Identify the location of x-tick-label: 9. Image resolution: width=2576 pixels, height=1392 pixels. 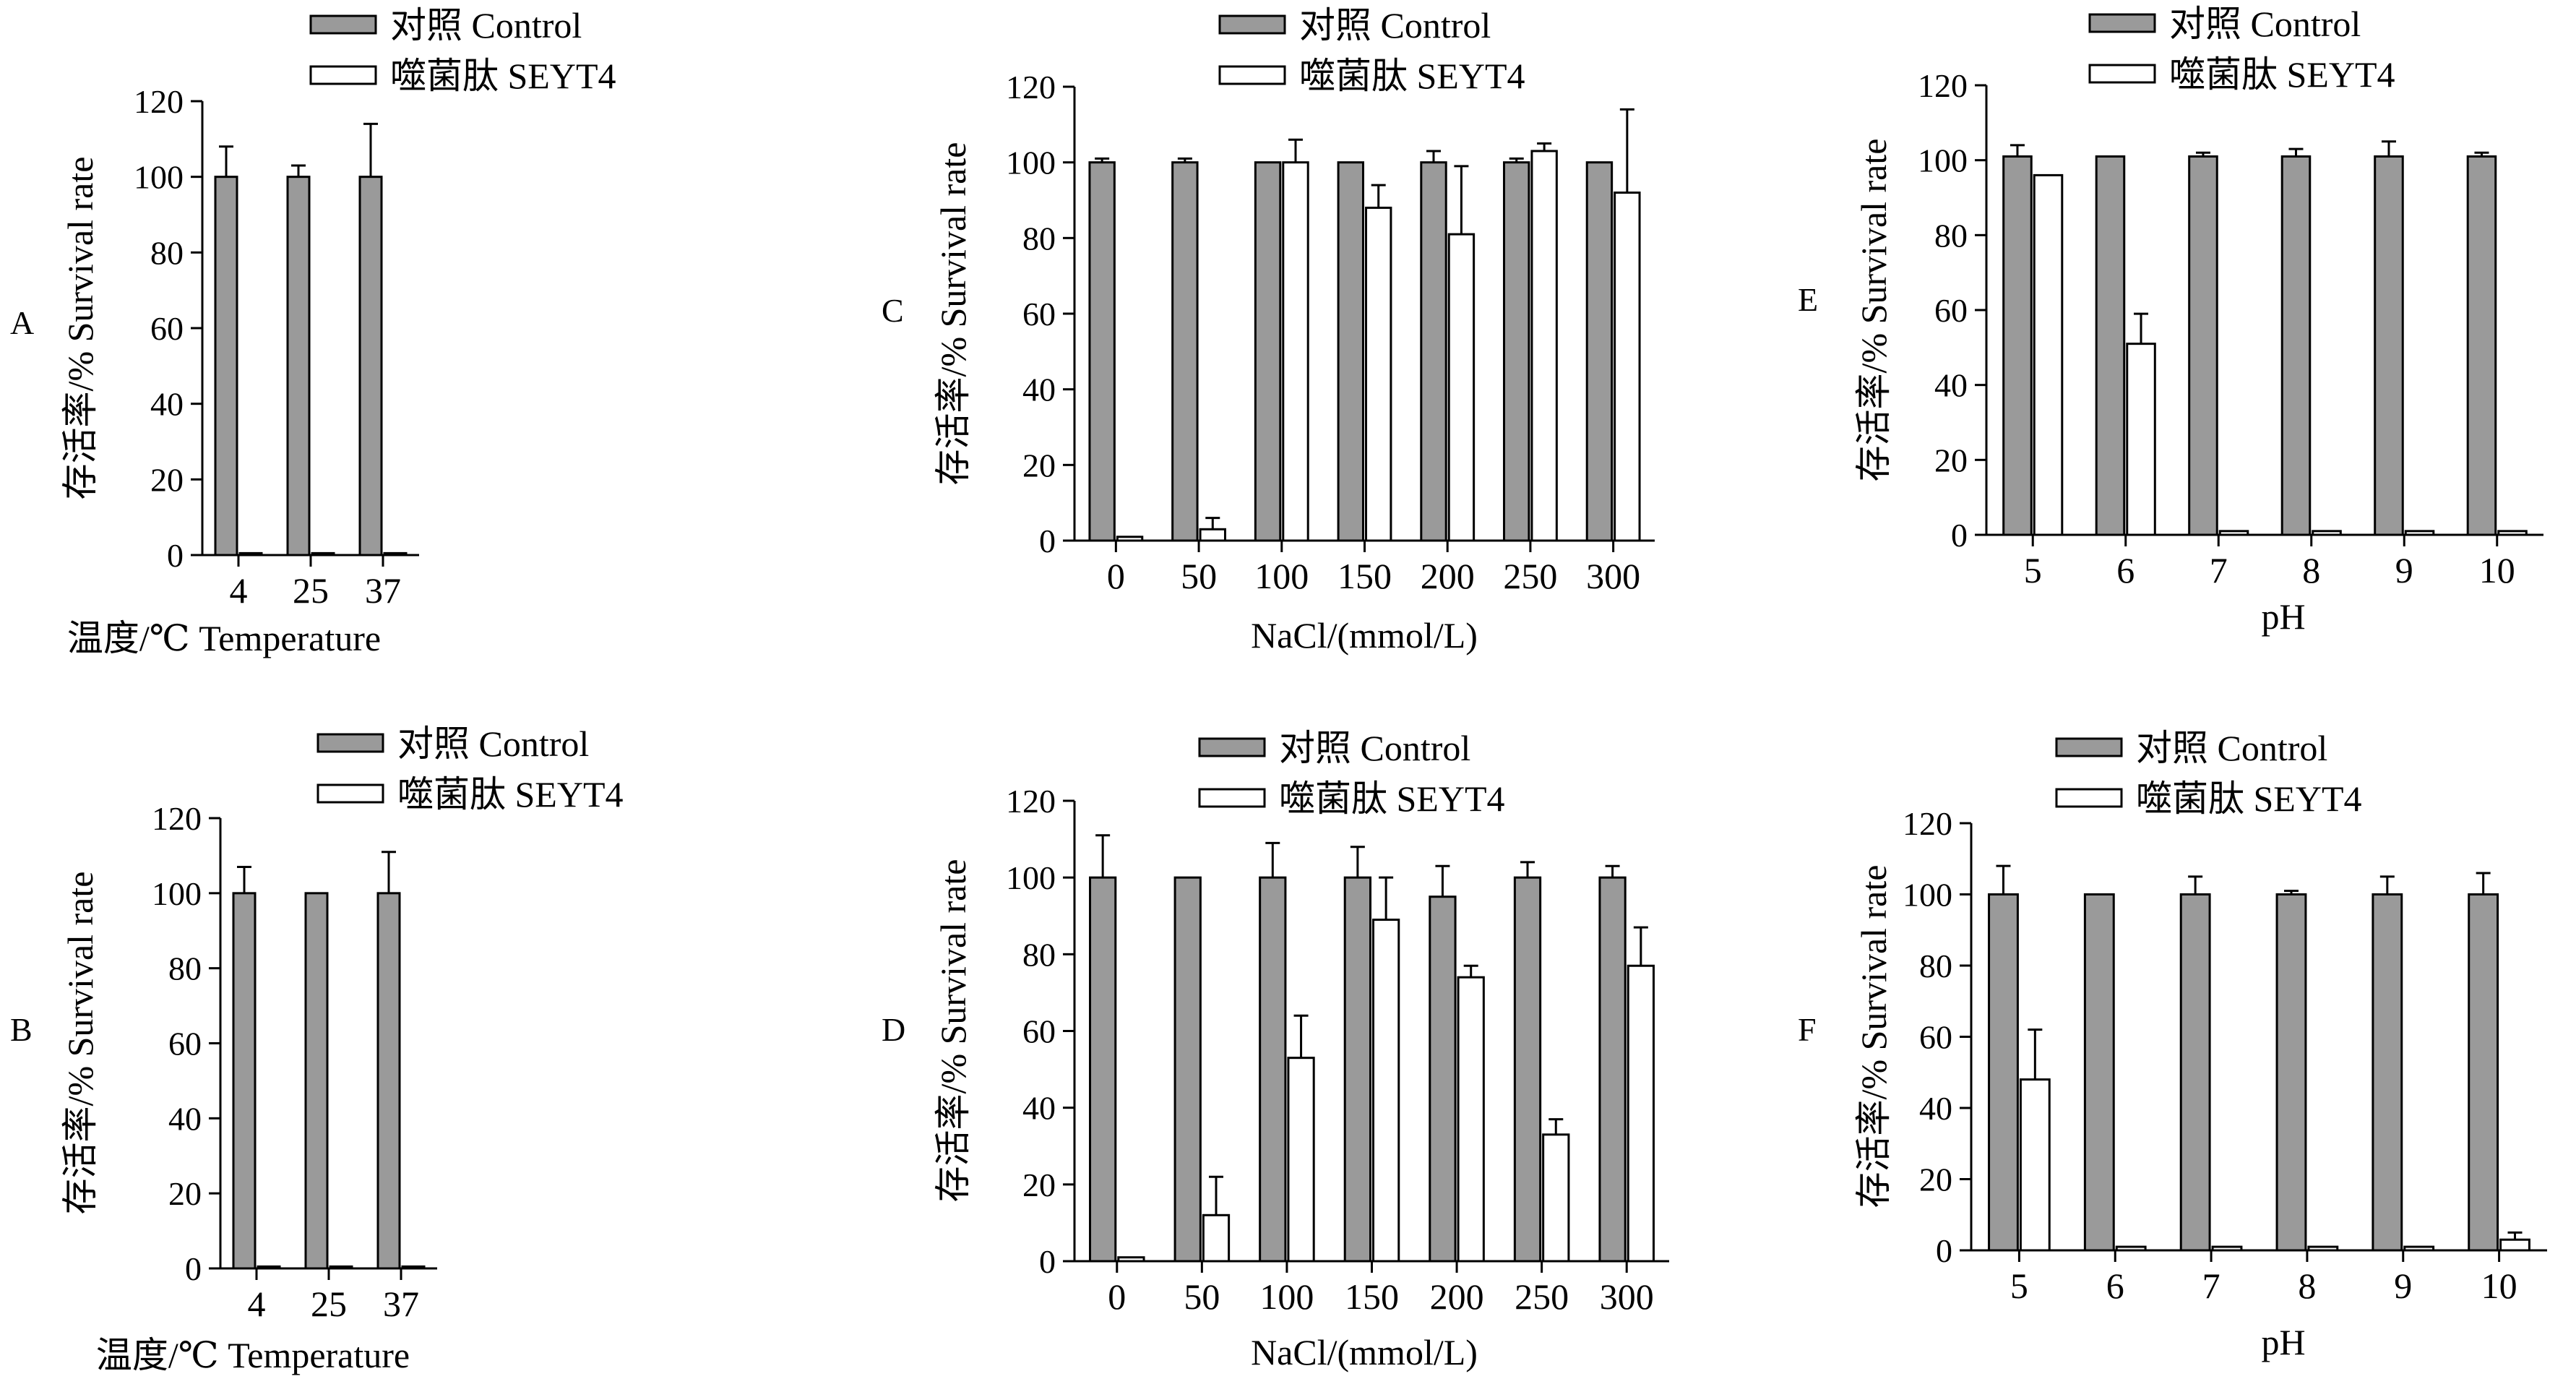
(2404, 570).